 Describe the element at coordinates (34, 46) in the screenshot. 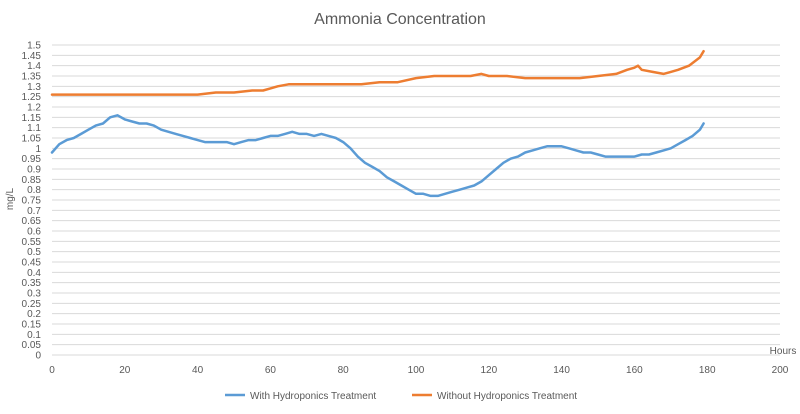

I see `y-tick-label: 1.5` at that location.